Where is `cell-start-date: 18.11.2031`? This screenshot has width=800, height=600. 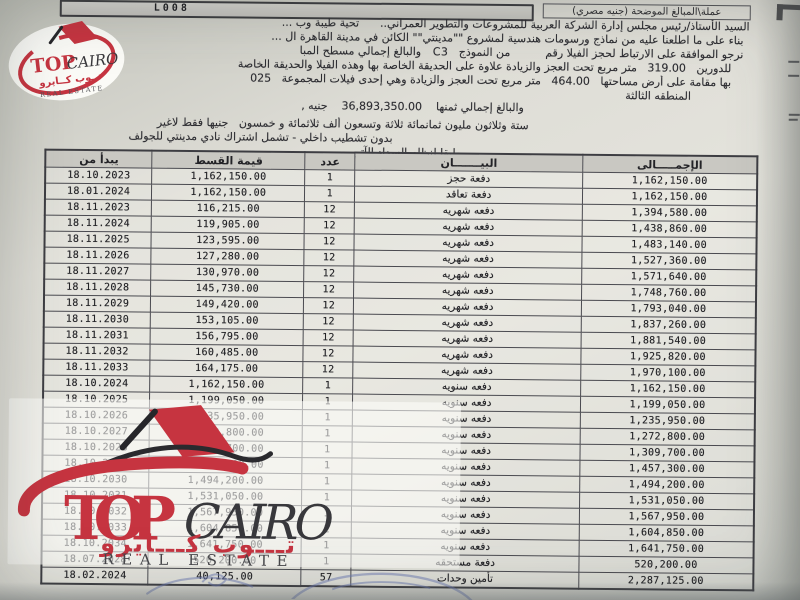
cell-start-date: 18.11.2031 is located at coordinates (97, 336).